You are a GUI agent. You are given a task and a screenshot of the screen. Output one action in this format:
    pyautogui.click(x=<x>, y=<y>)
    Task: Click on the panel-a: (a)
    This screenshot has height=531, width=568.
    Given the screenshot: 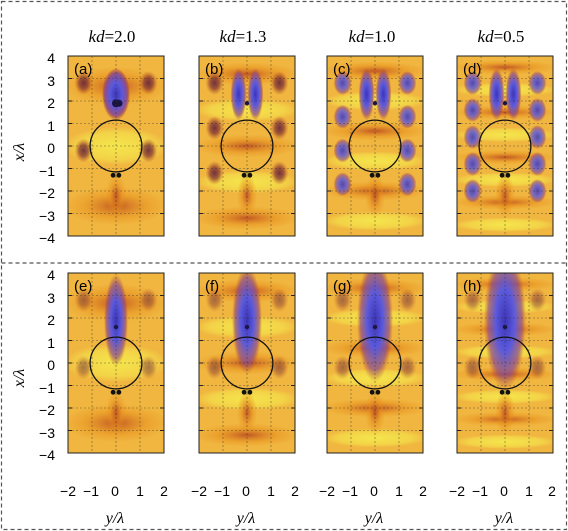 What is the action you would take?
    pyautogui.click(x=116, y=146)
    